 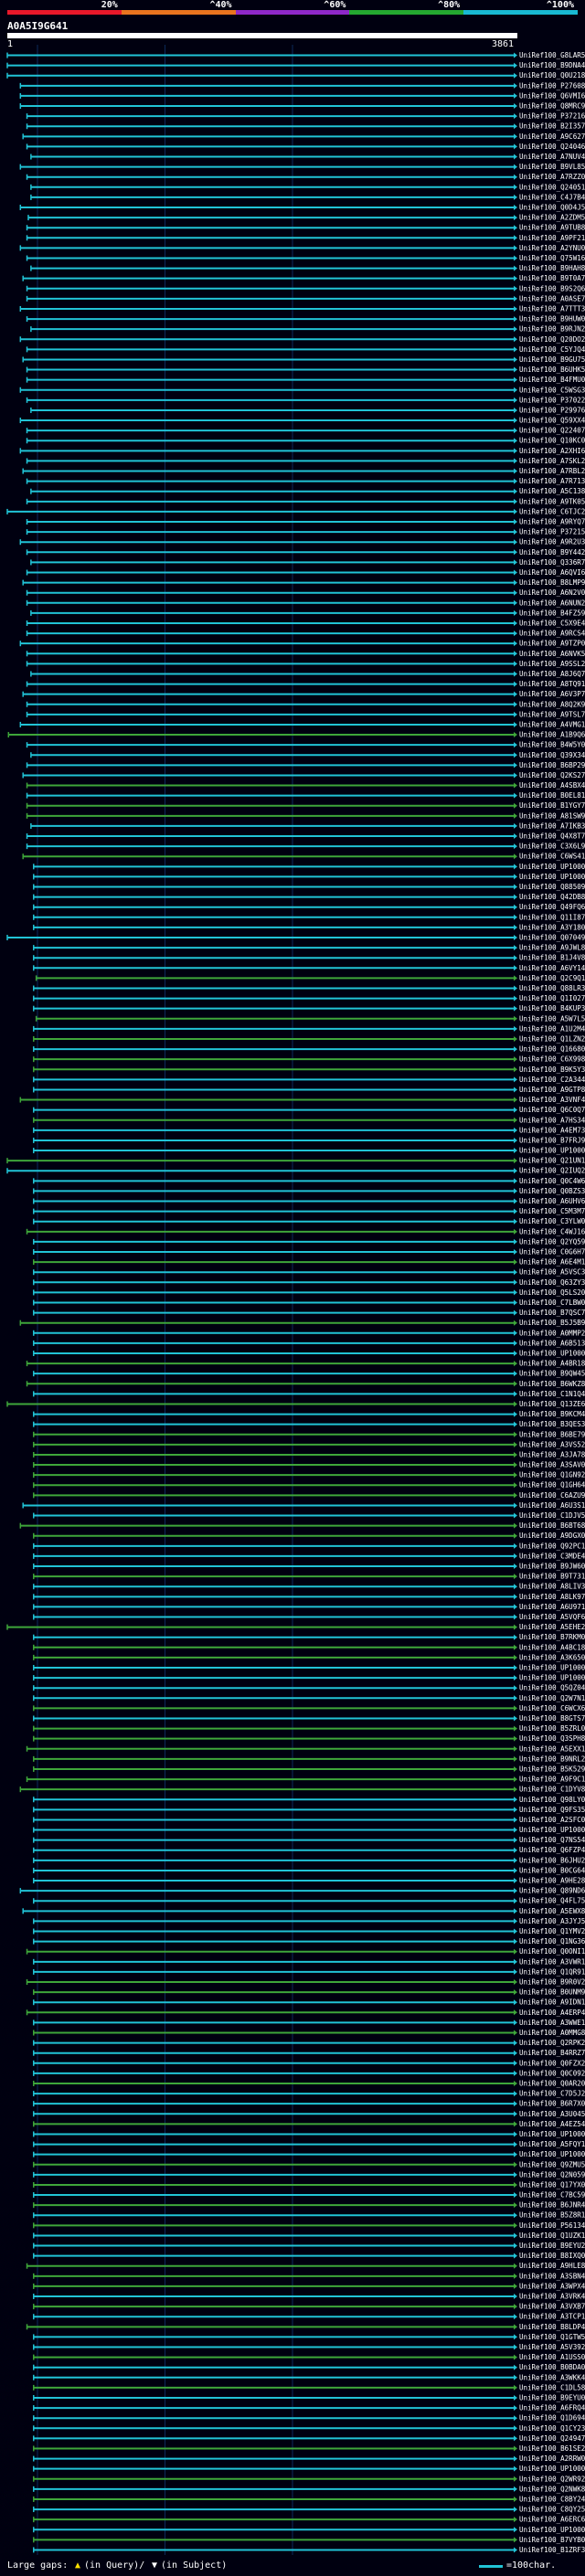 I want to click on hit-row: UniRef100_B8GTS7, so click(x=309, y=1718).